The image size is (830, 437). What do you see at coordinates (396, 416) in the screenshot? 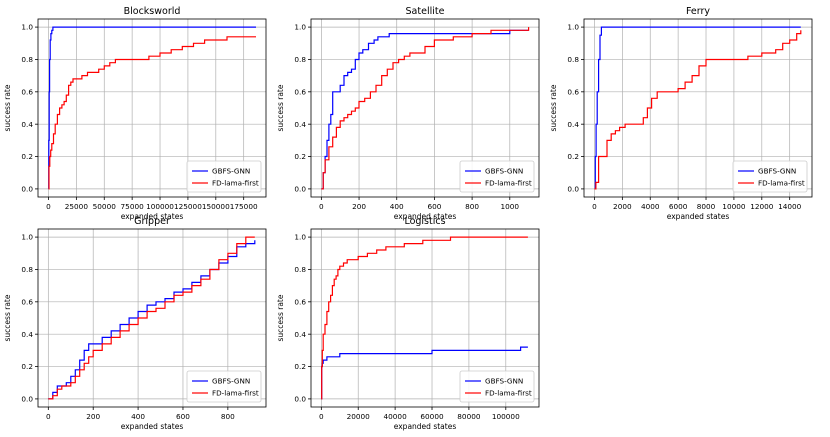
I see `x-tick-label: 40000` at bounding box center [396, 416].